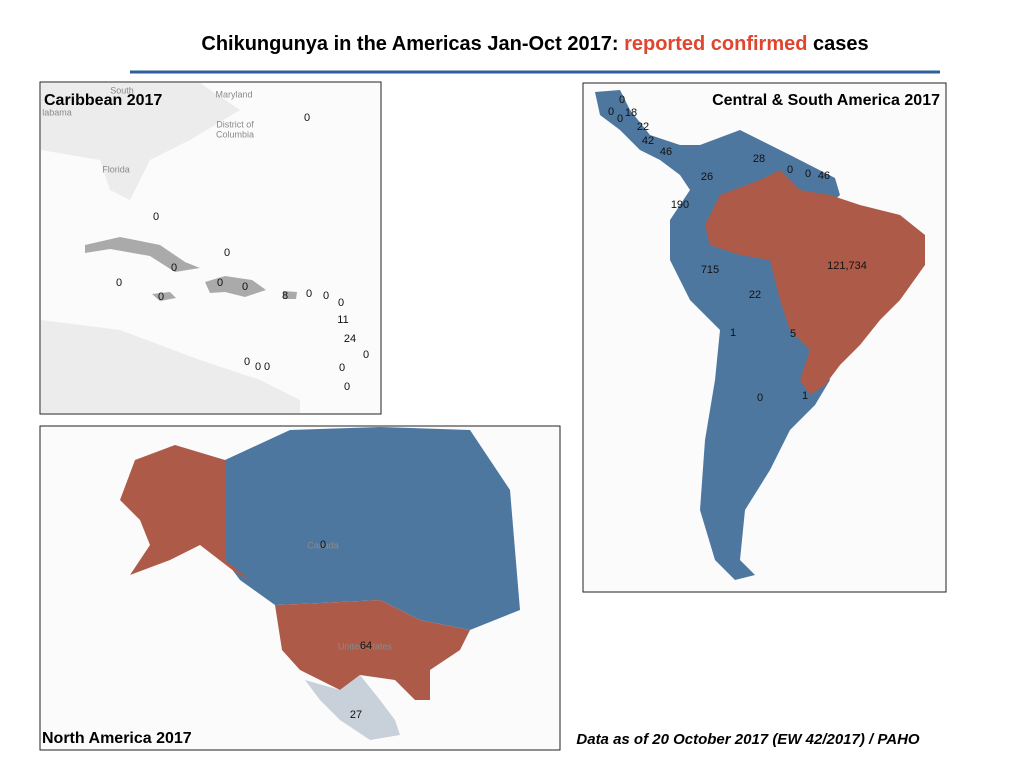 The image size is (1024, 768). Describe the element at coordinates (235, 286) in the screenshot. I see `hispaniola` at that location.